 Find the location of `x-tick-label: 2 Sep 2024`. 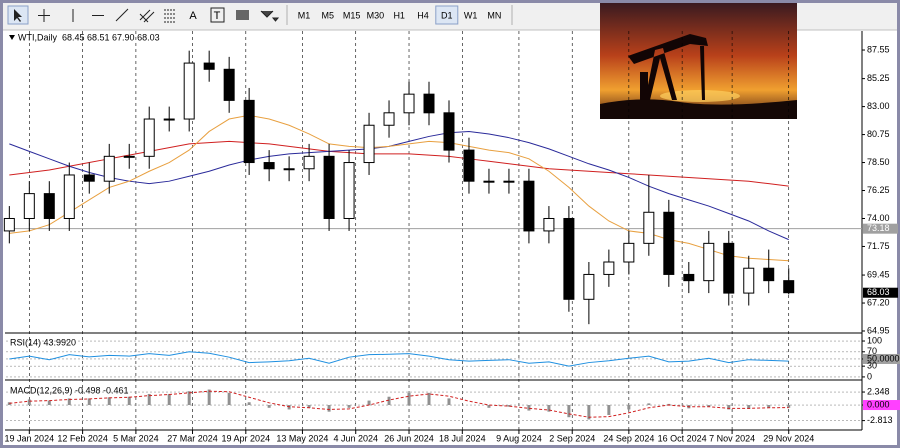

x-tick-label: 2 Sep 2024 is located at coordinates (572, 438).